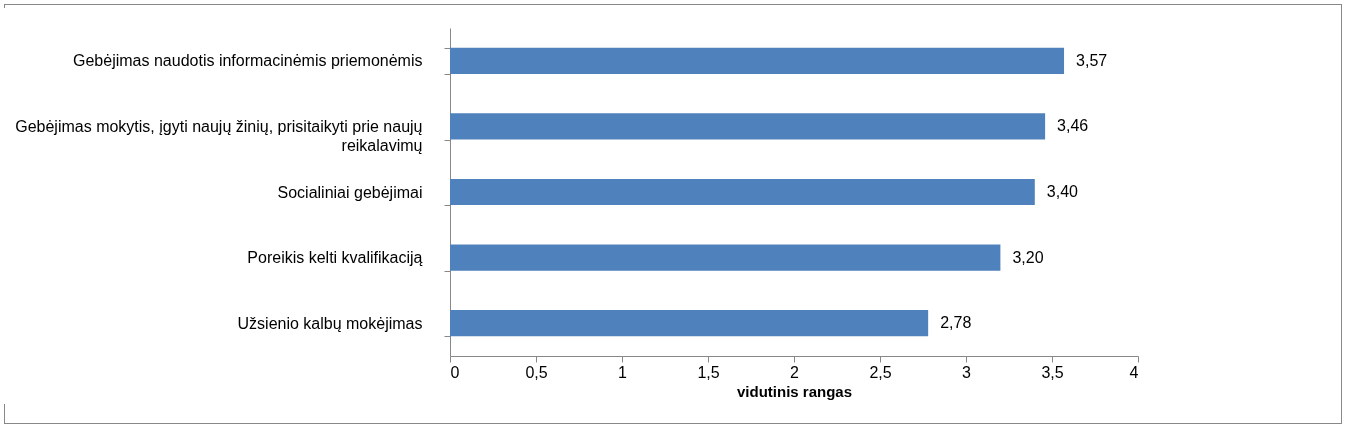  Describe the element at coordinates (1028, 257) in the screenshot. I see `data-label: 3,20` at that location.